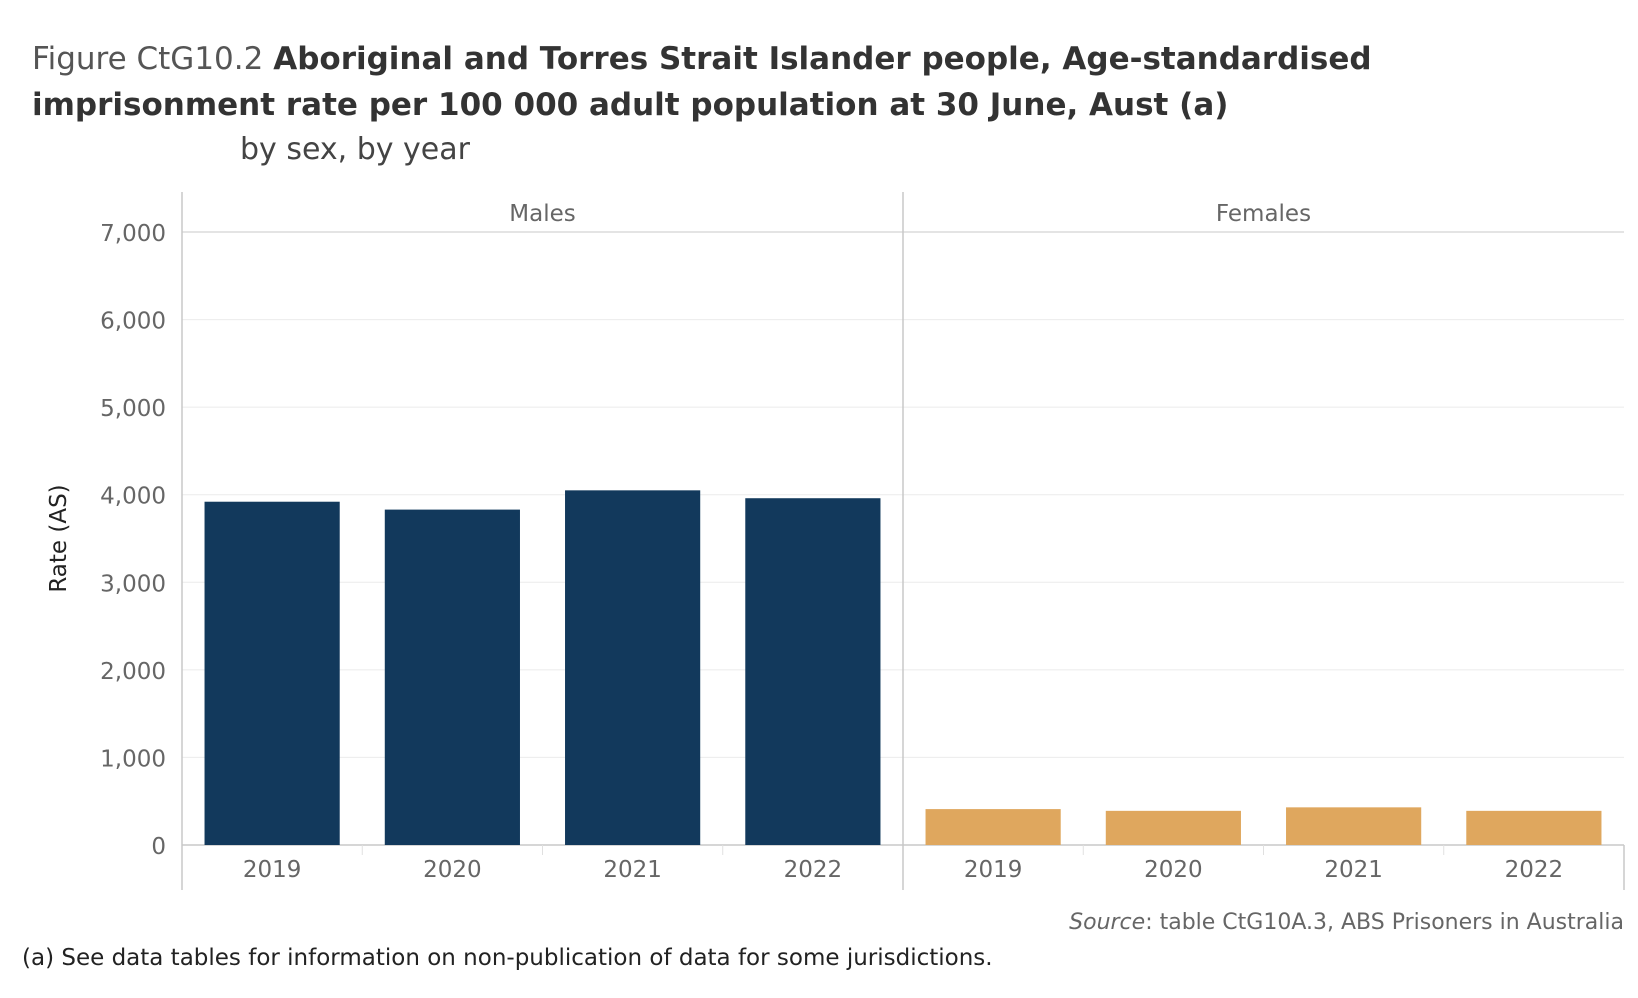  I want to click on bar-males-2022, so click(813, 671).